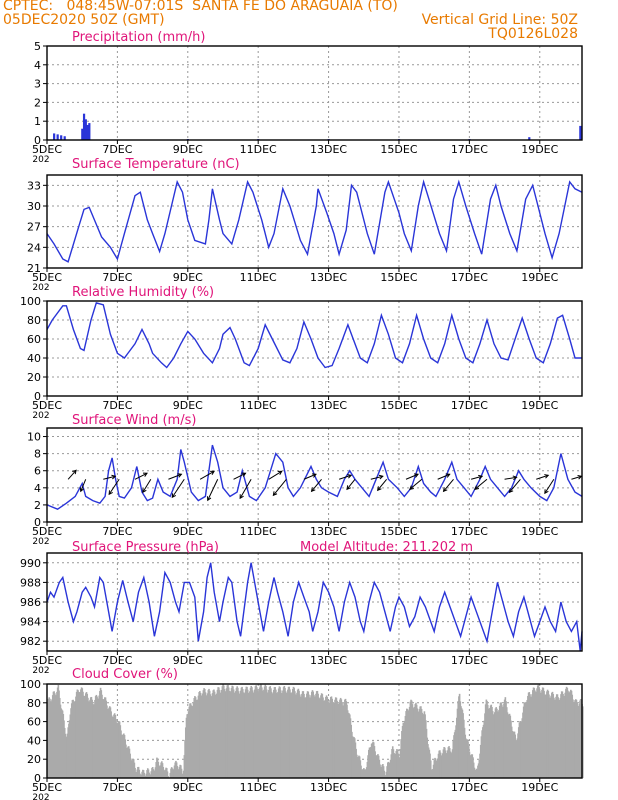 The height and width of the screenshot is (800, 618). What do you see at coordinates (34, 722) in the screenshot?
I see `y-tick-label: 60` at bounding box center [34, 722].